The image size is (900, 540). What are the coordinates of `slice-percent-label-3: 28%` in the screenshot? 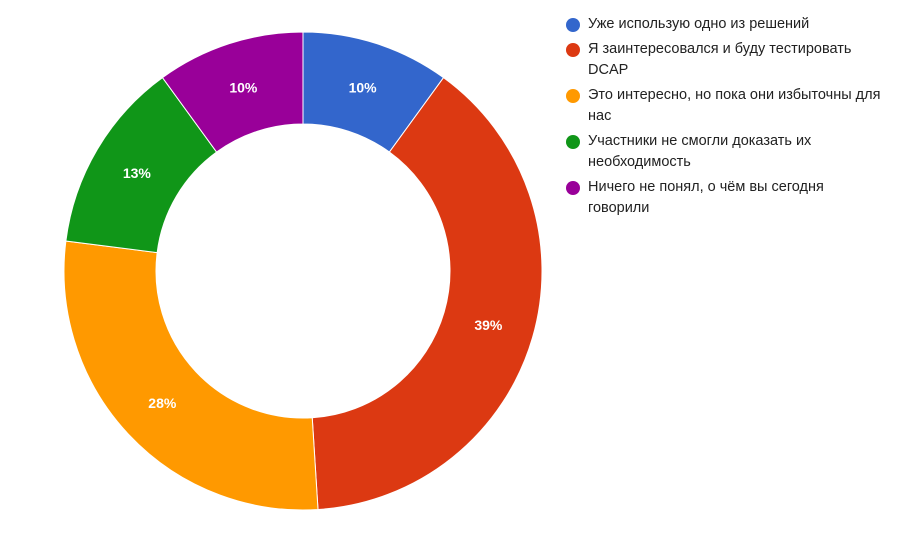 It's located at (162, 403).